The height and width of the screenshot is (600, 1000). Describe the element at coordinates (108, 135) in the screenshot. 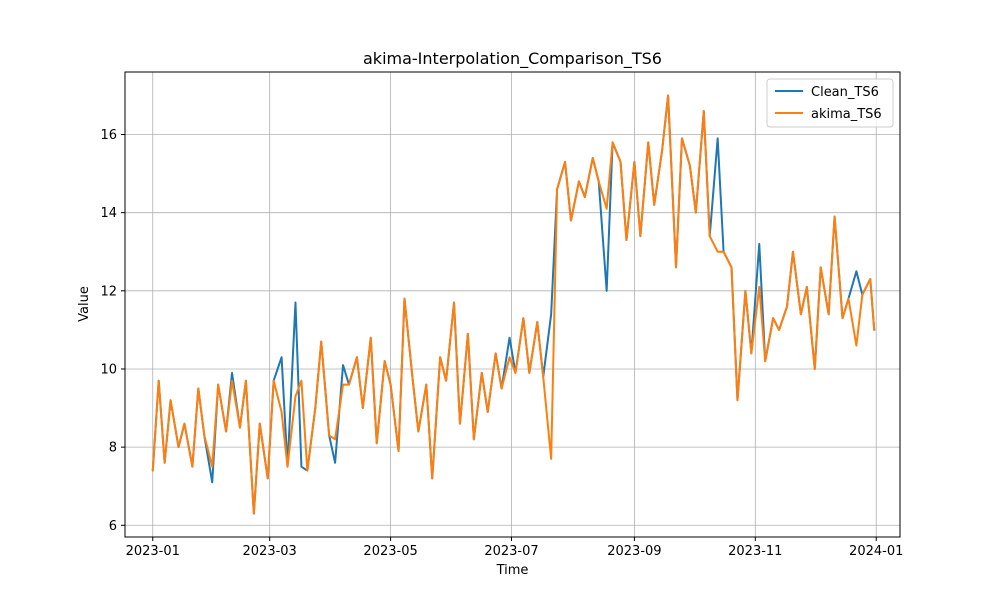

I see `y-tick-label: 16` at that location.